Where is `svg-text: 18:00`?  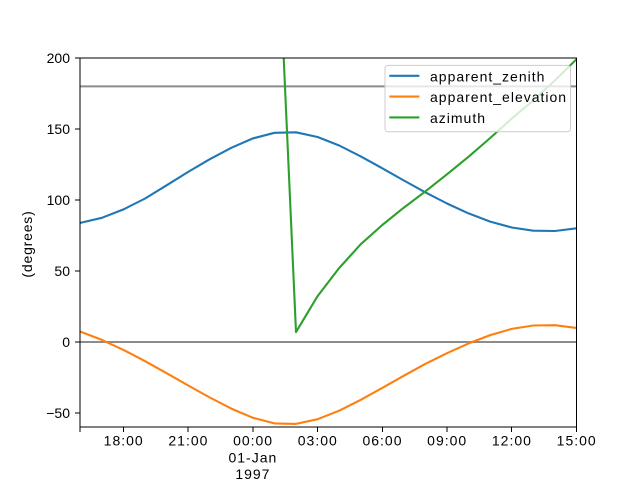 svg-text: 18:00 is located at coordinates (124, 441).